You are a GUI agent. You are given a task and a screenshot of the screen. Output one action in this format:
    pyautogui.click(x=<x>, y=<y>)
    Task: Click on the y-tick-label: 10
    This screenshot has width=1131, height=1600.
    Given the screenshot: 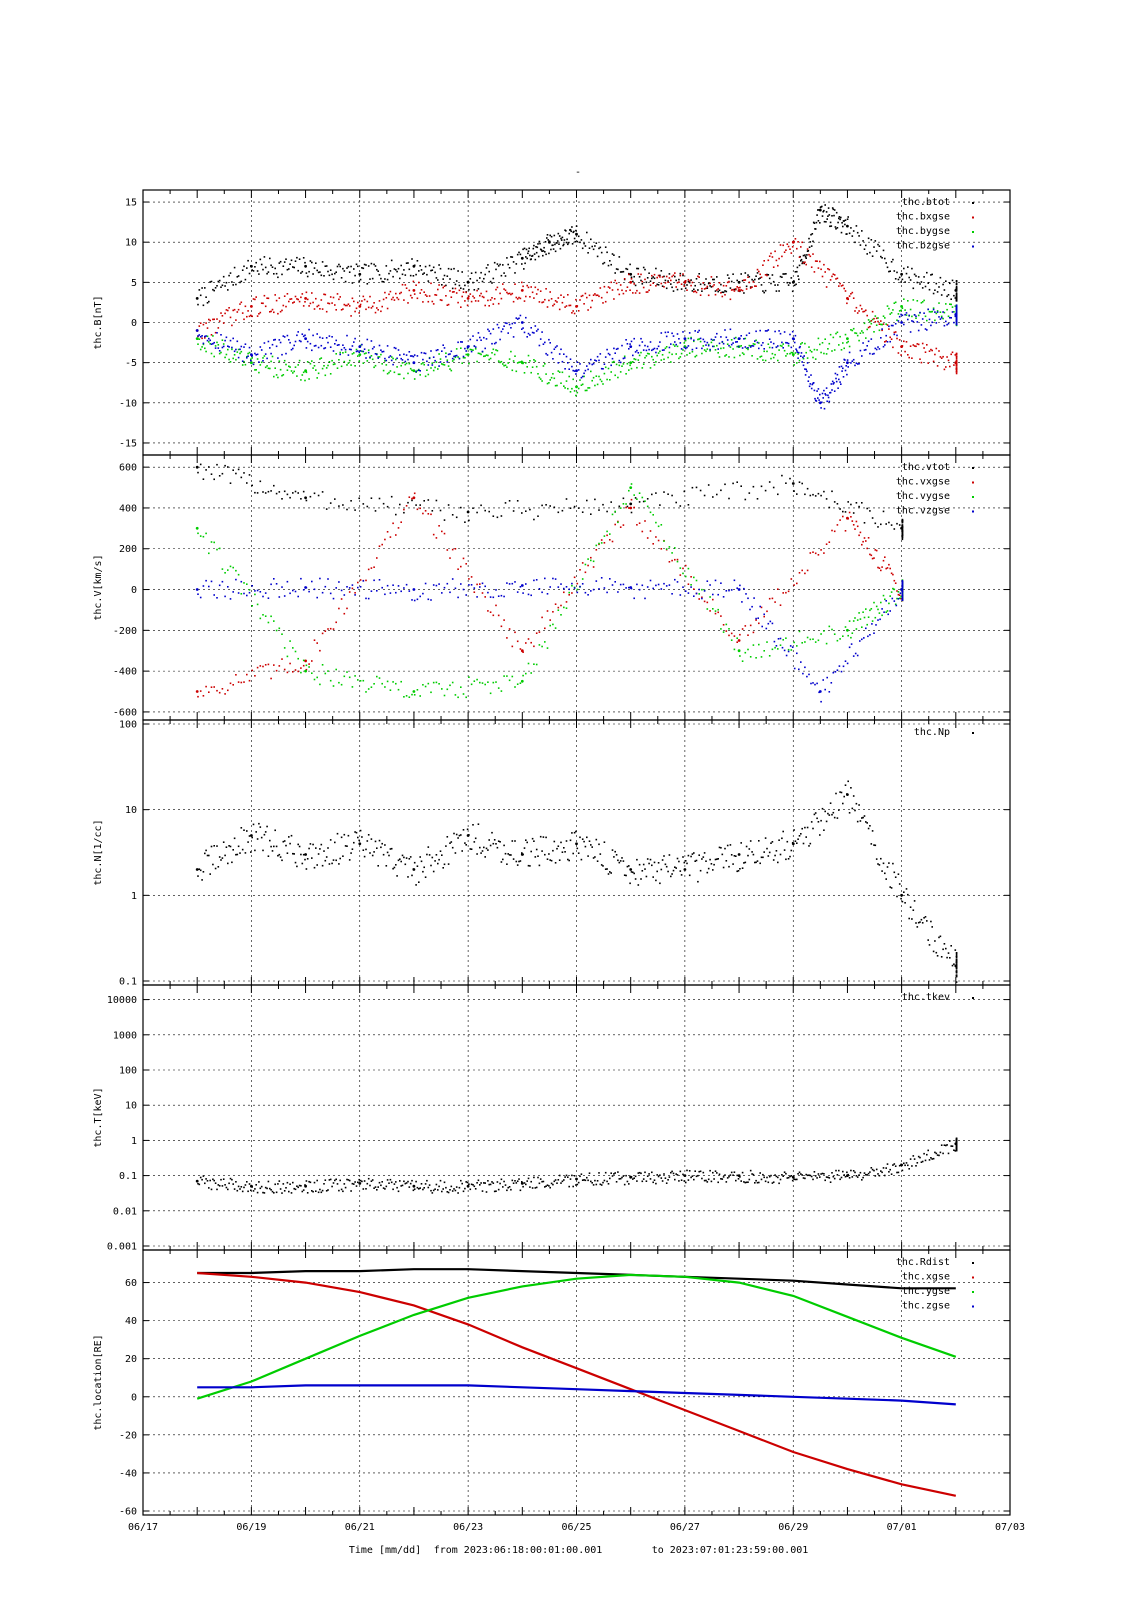 What is the action you would take?
    pyautogui.click(x=131, y=243)
    